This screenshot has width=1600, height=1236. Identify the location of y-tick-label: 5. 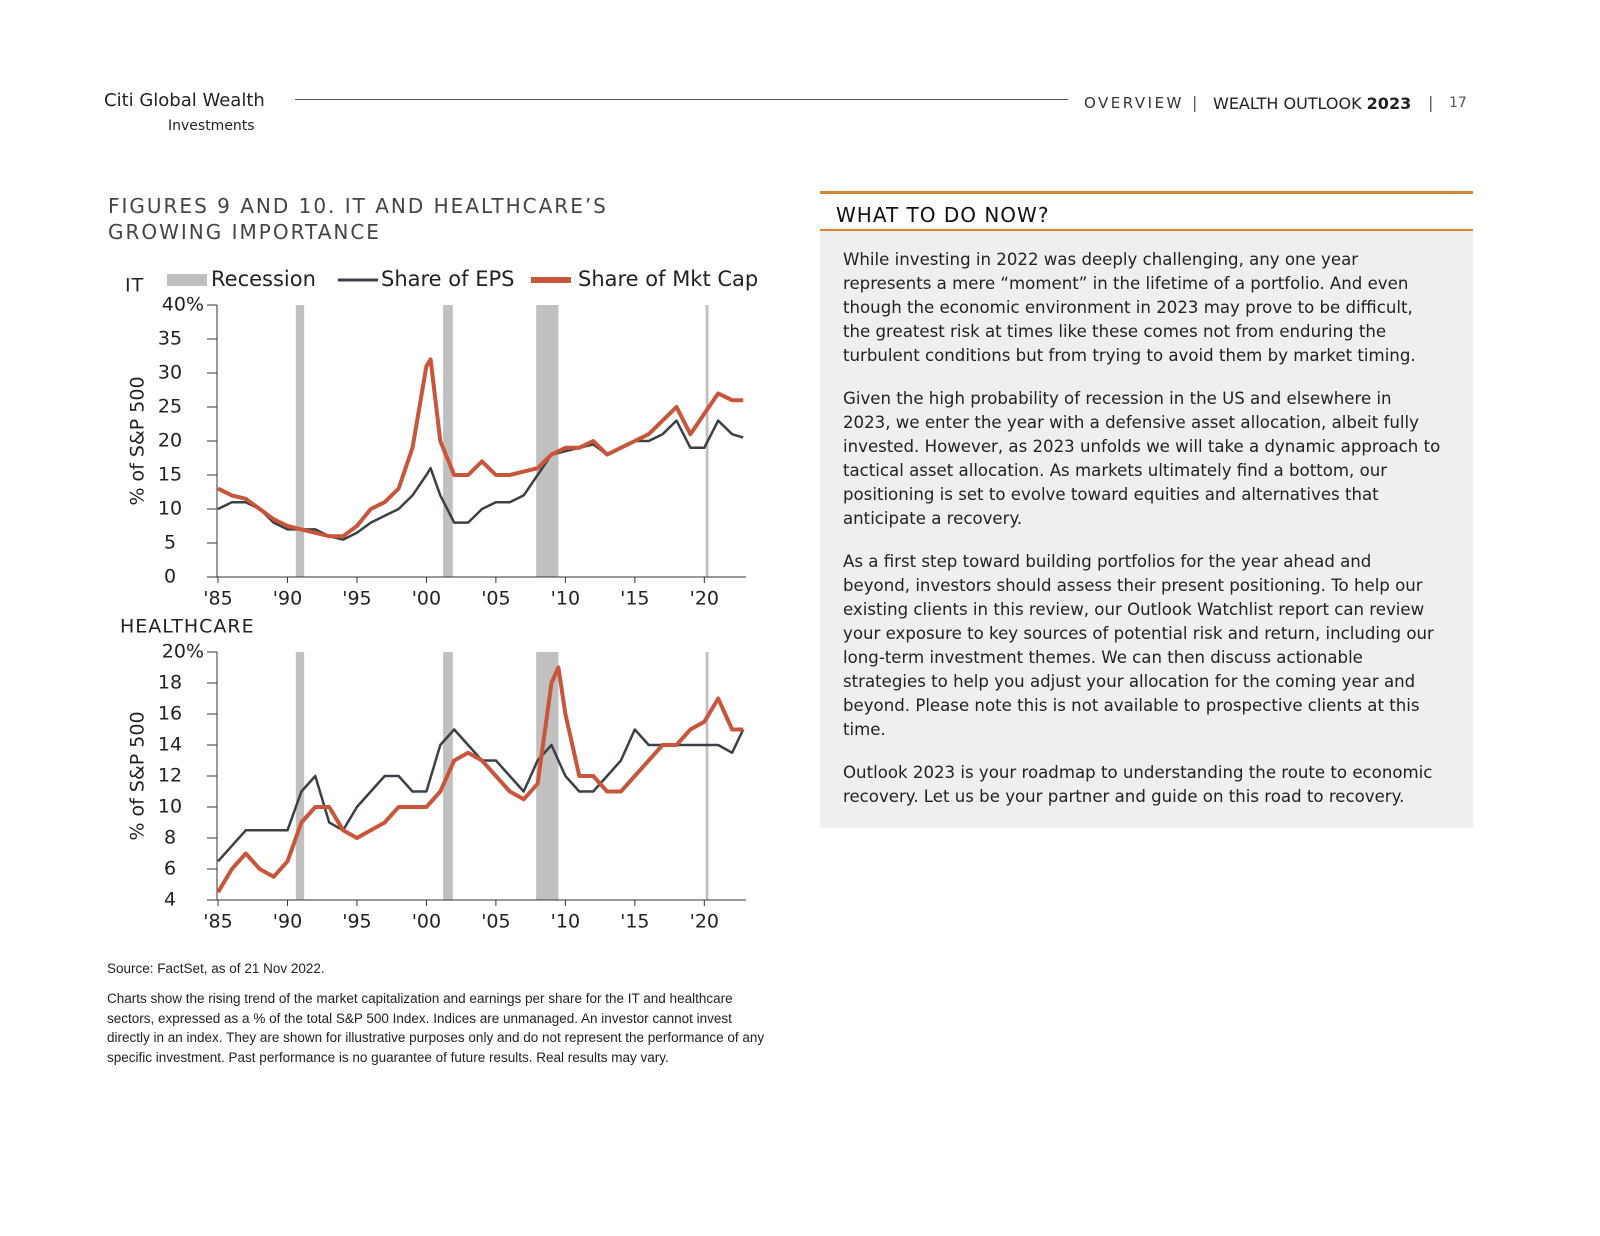
(170, 543).